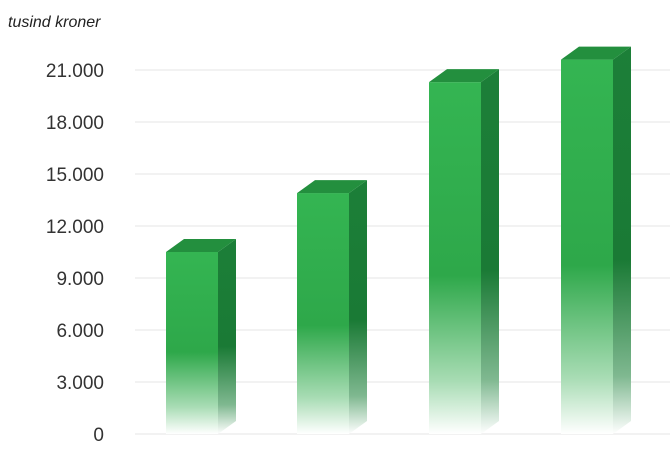 The width and height of the screenshot is (670, 456). What do you see at coordinates (98, 435) in the screenshot?
I see `y-tick-label: 0` at bounding box center [98, 435].